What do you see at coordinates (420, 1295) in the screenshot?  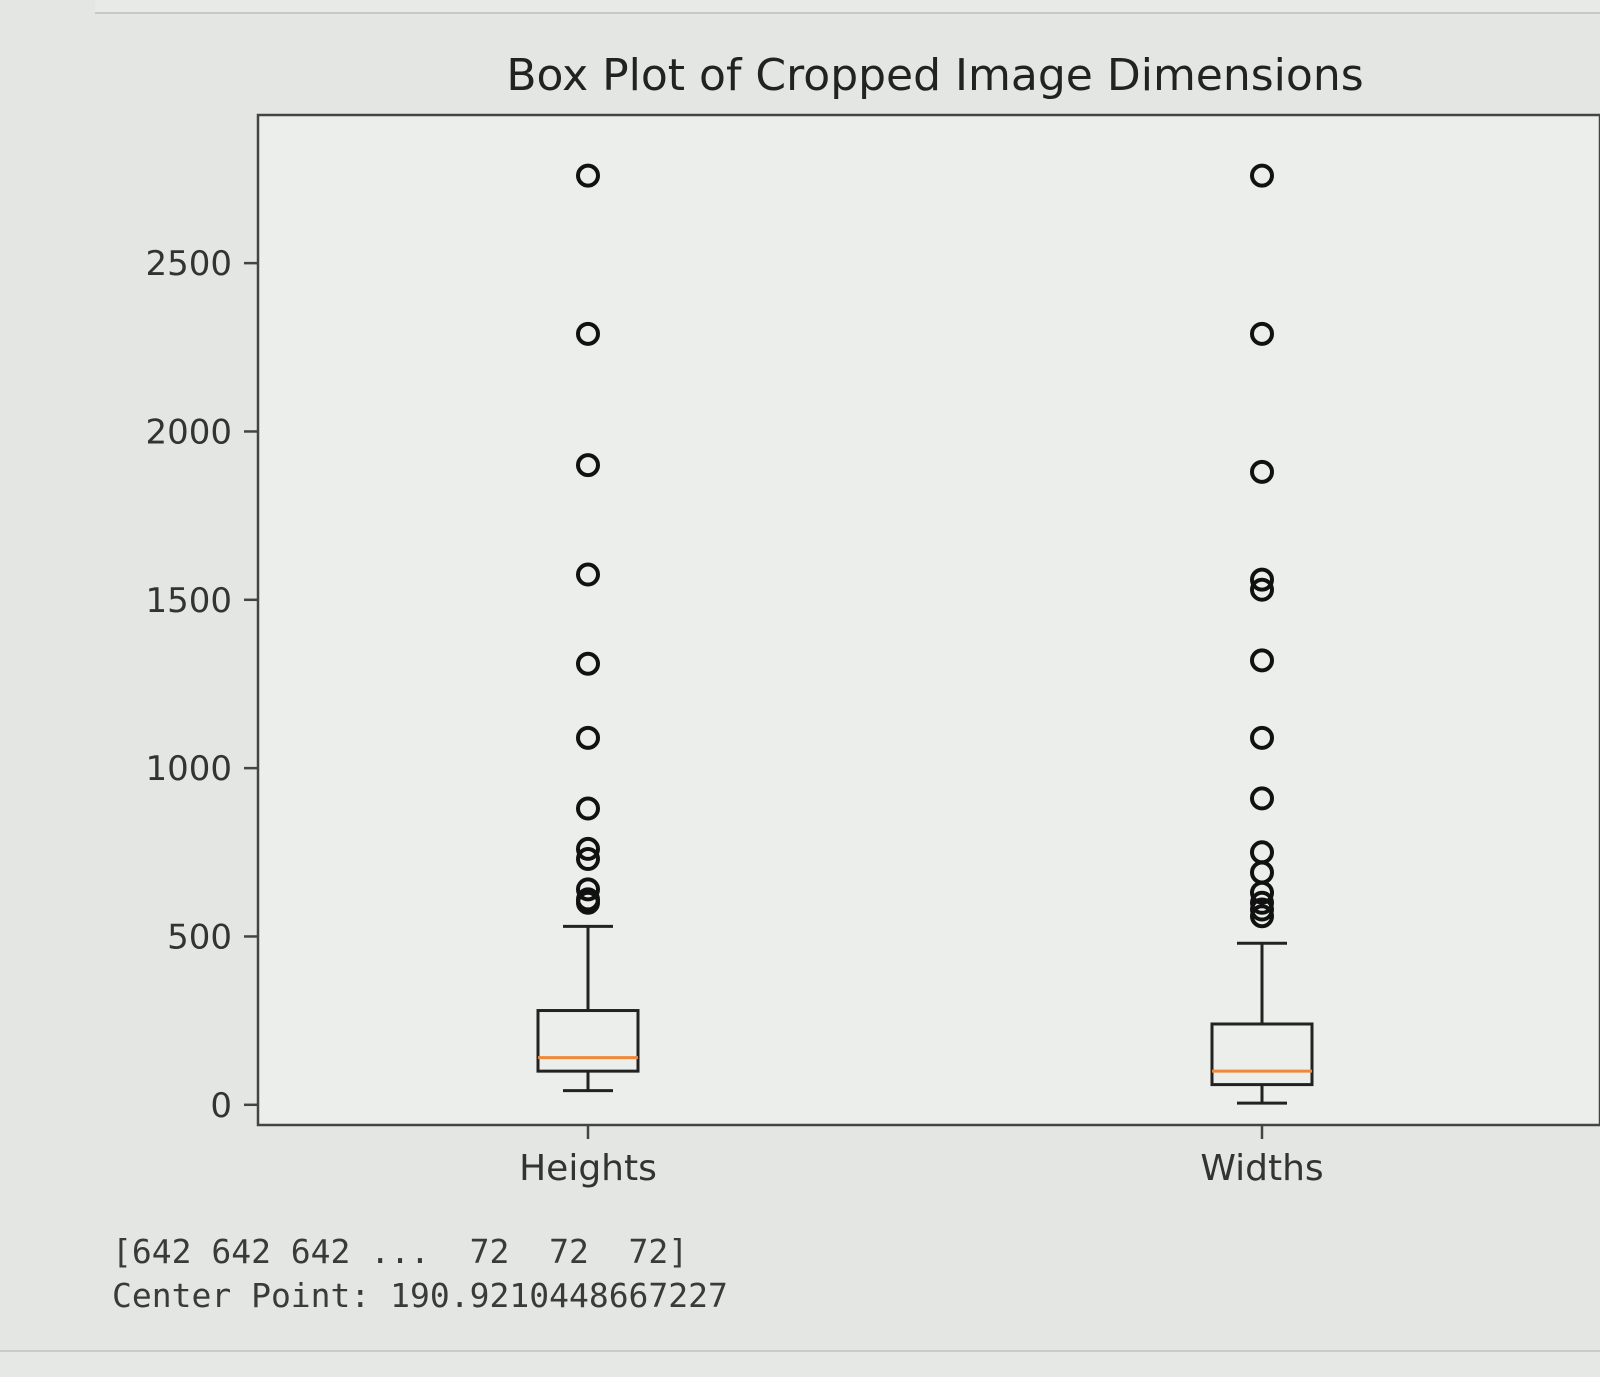 I see `center-point-line: Center Point: 190.9210448667227` at bounding box center [420, 1295].